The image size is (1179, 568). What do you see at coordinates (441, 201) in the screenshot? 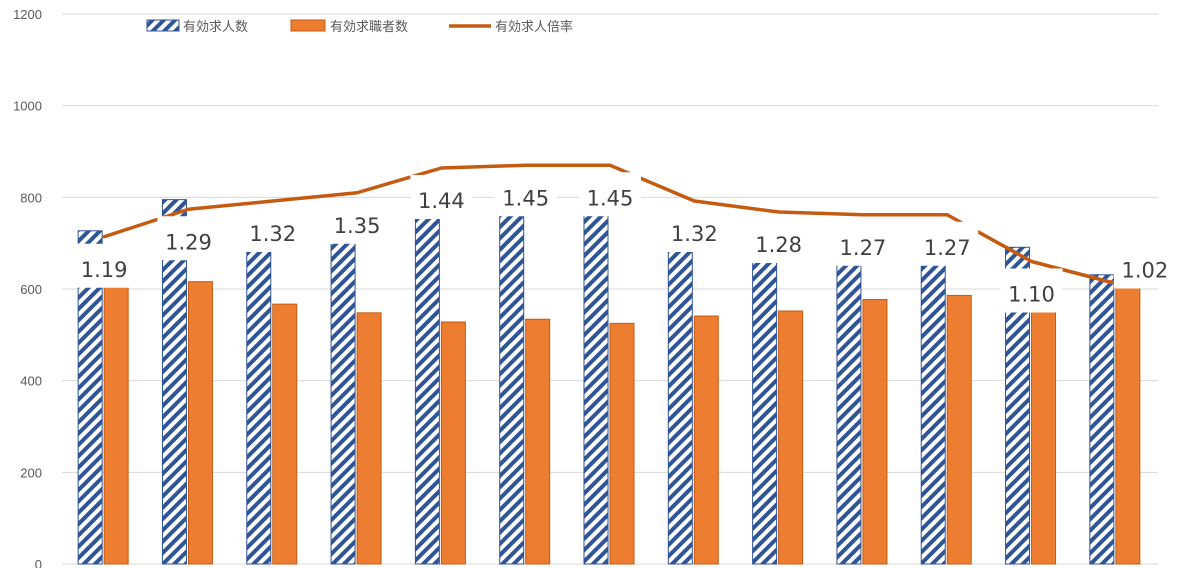
I see `ratio-data-label: 1.44` at bounding box center [441, 201].